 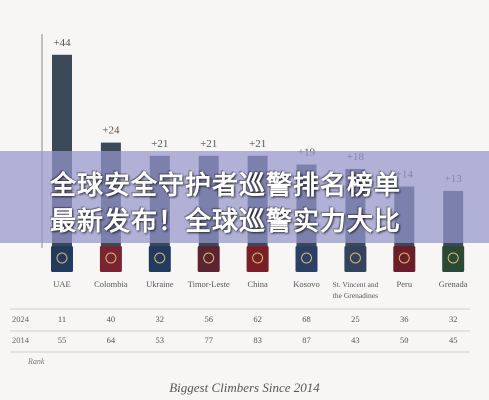 I want to click on table-cell: 43, so click(x=355, y=340).